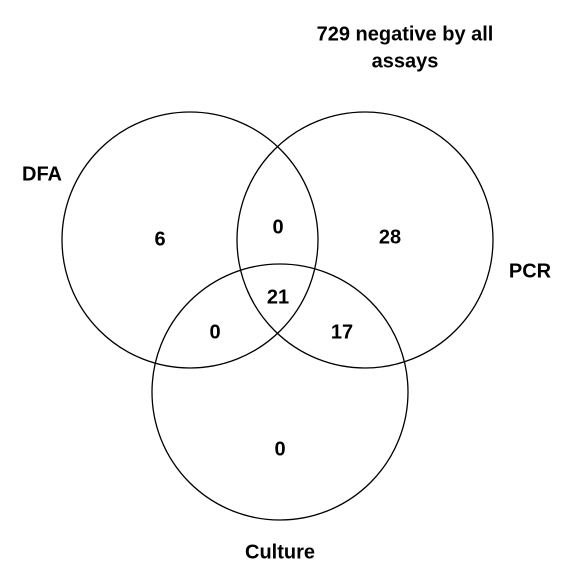 Image resolution: width=568 pixels, height=565 pixels. What do you see at coordinates (42, 174) in the screenshot?
I see `set-label: DFA` at bounding box center [42, 174].